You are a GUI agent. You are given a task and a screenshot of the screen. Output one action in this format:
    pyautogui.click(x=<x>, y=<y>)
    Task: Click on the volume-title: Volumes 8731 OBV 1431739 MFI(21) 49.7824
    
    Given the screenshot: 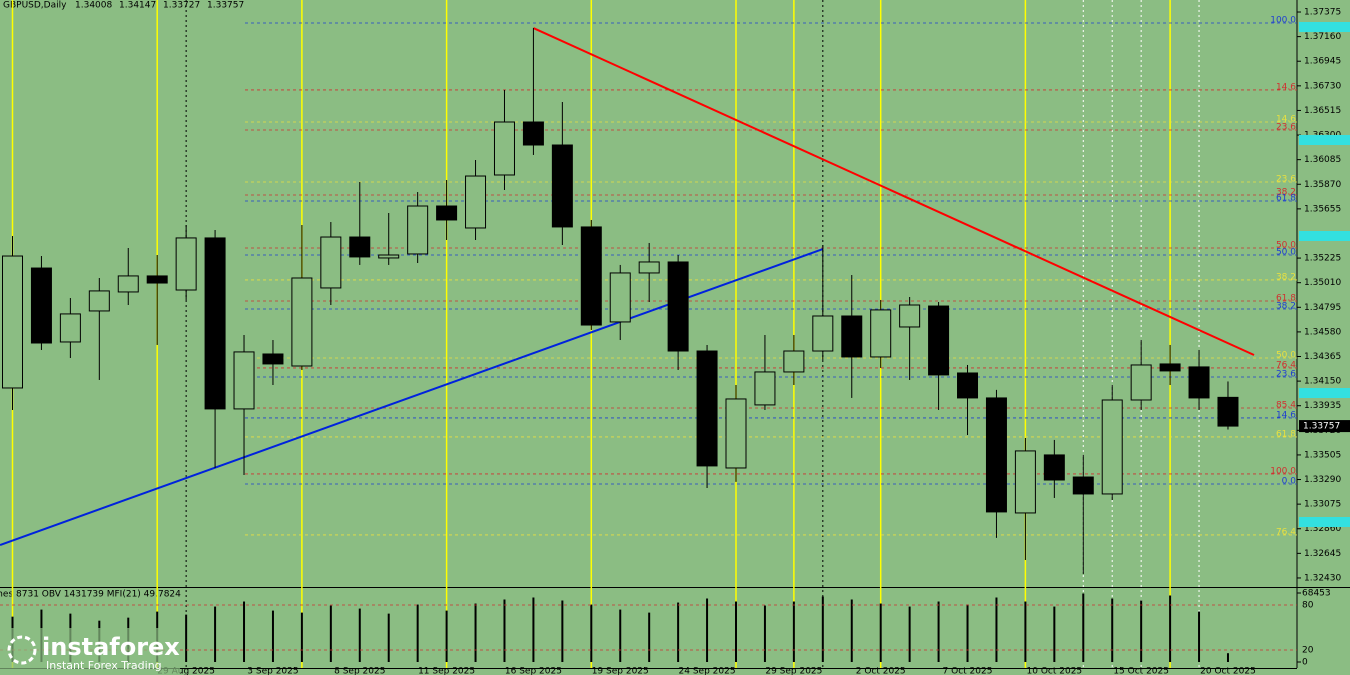 What is the action you would take?
    pyautogui.click(x=90, y=595)
    